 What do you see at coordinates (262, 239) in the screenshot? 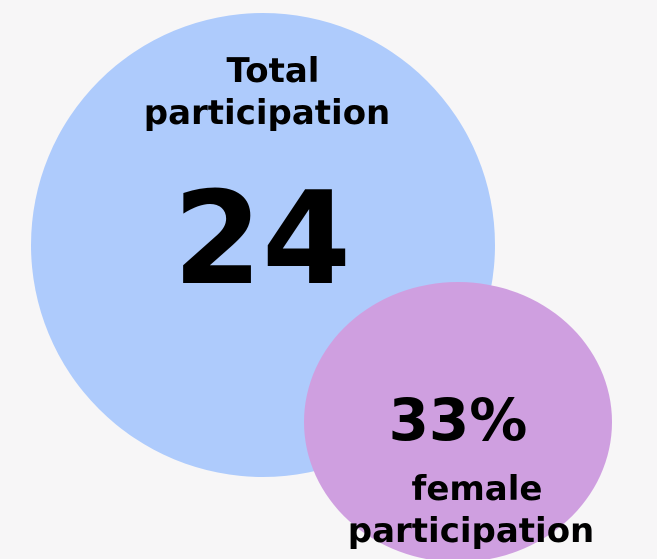
I see `total-value: 24` at bounding box center [262, 239].